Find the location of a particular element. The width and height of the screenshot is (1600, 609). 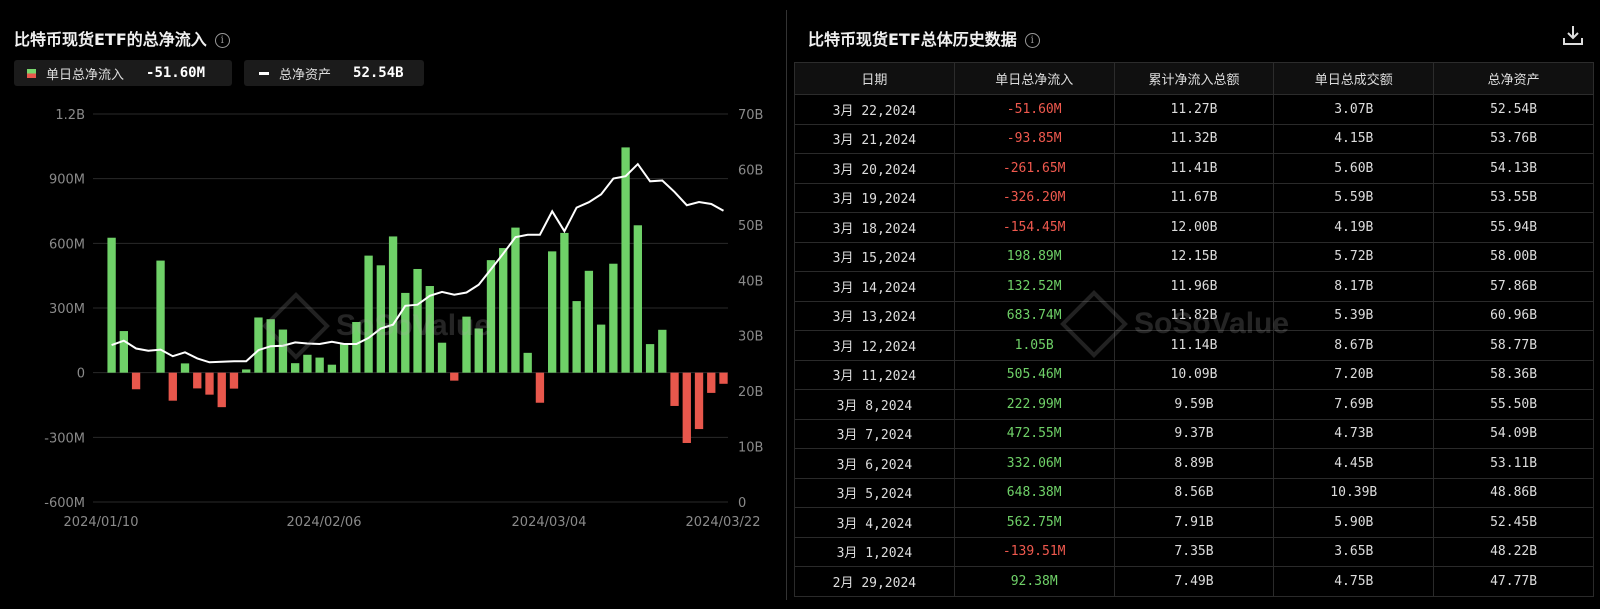

cell-assets: 58.00B is located at coordinates (1513, 257).